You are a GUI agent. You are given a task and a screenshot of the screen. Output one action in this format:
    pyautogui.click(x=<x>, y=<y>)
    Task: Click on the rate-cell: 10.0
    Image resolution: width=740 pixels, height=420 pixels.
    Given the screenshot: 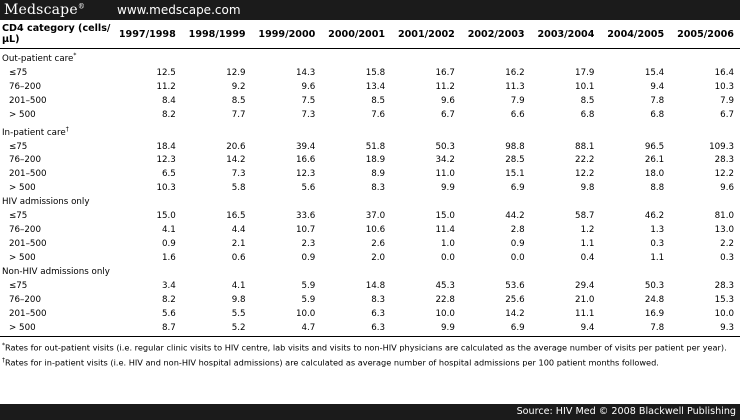 What is the action you would take?
    pyautogui.click(x=445, y=313)
    